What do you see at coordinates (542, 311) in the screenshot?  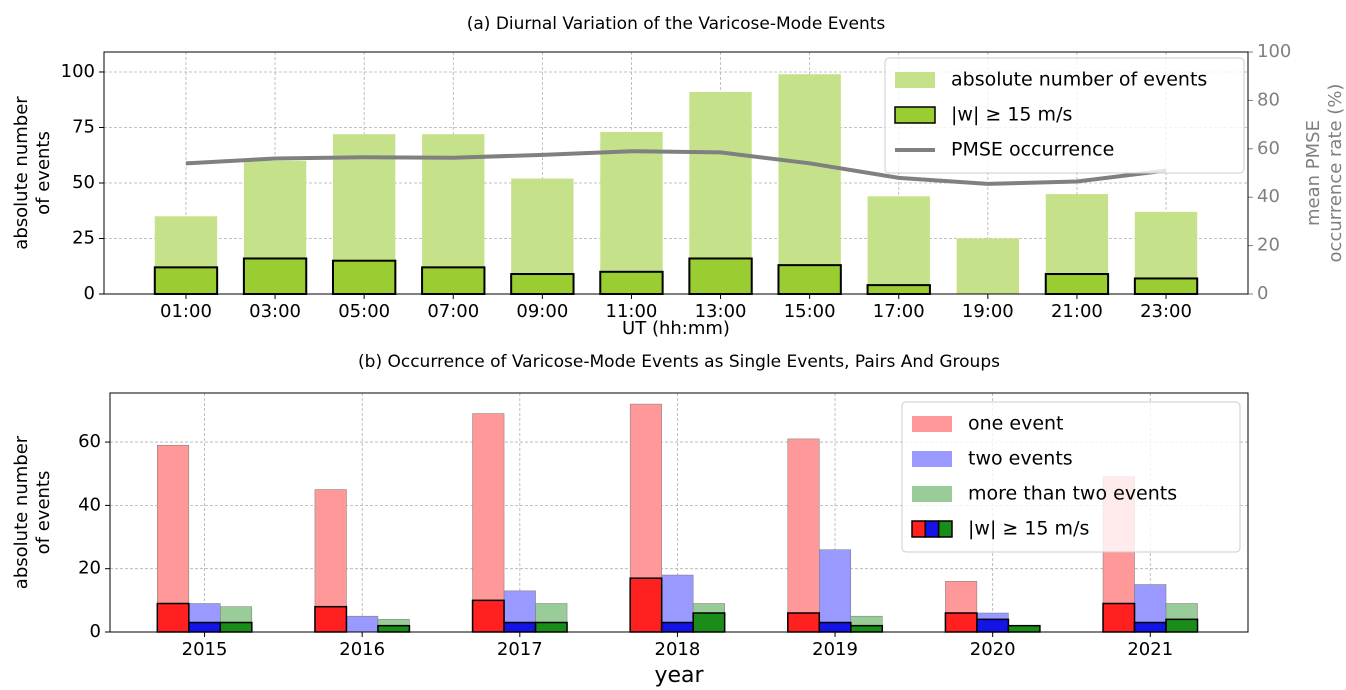 I see `x-tick-label: 09:00` at bounding box center [542, 311].